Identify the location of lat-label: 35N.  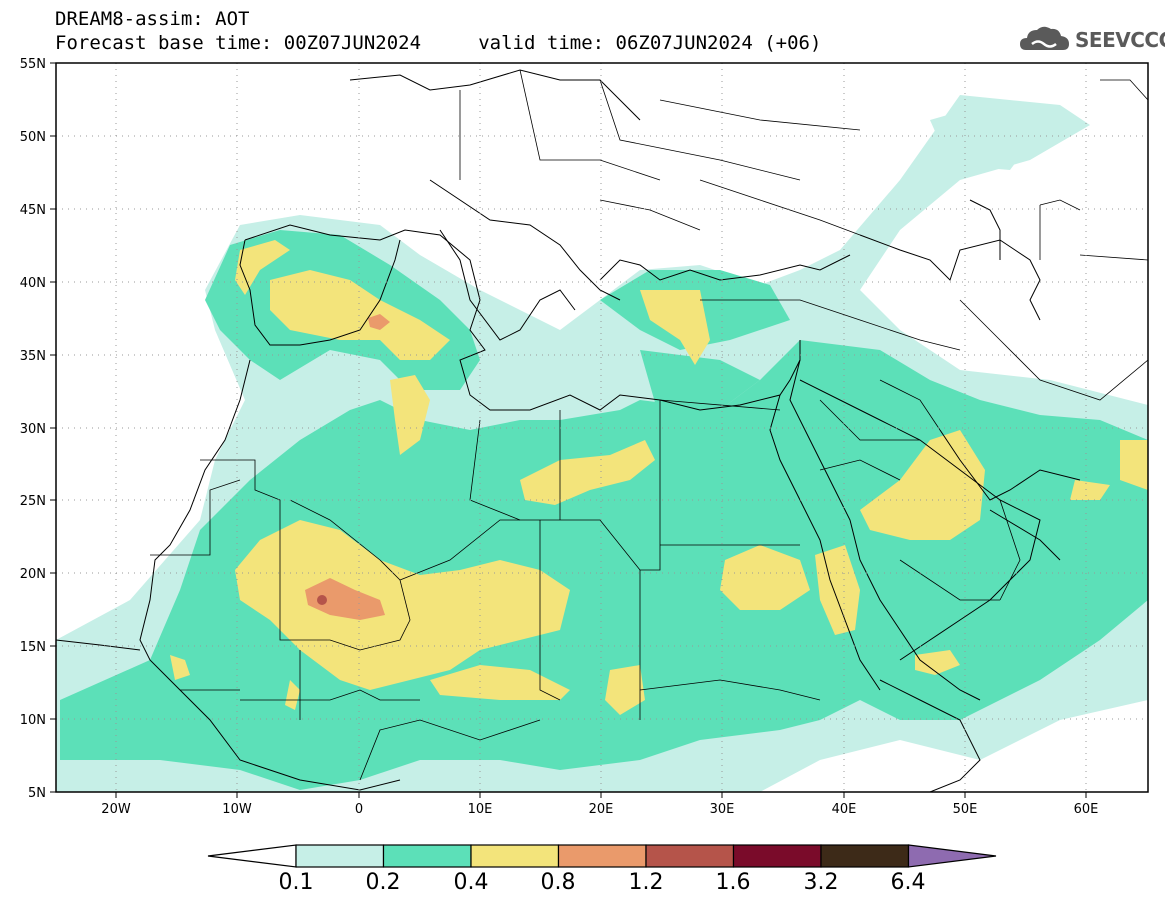
(33, 356).